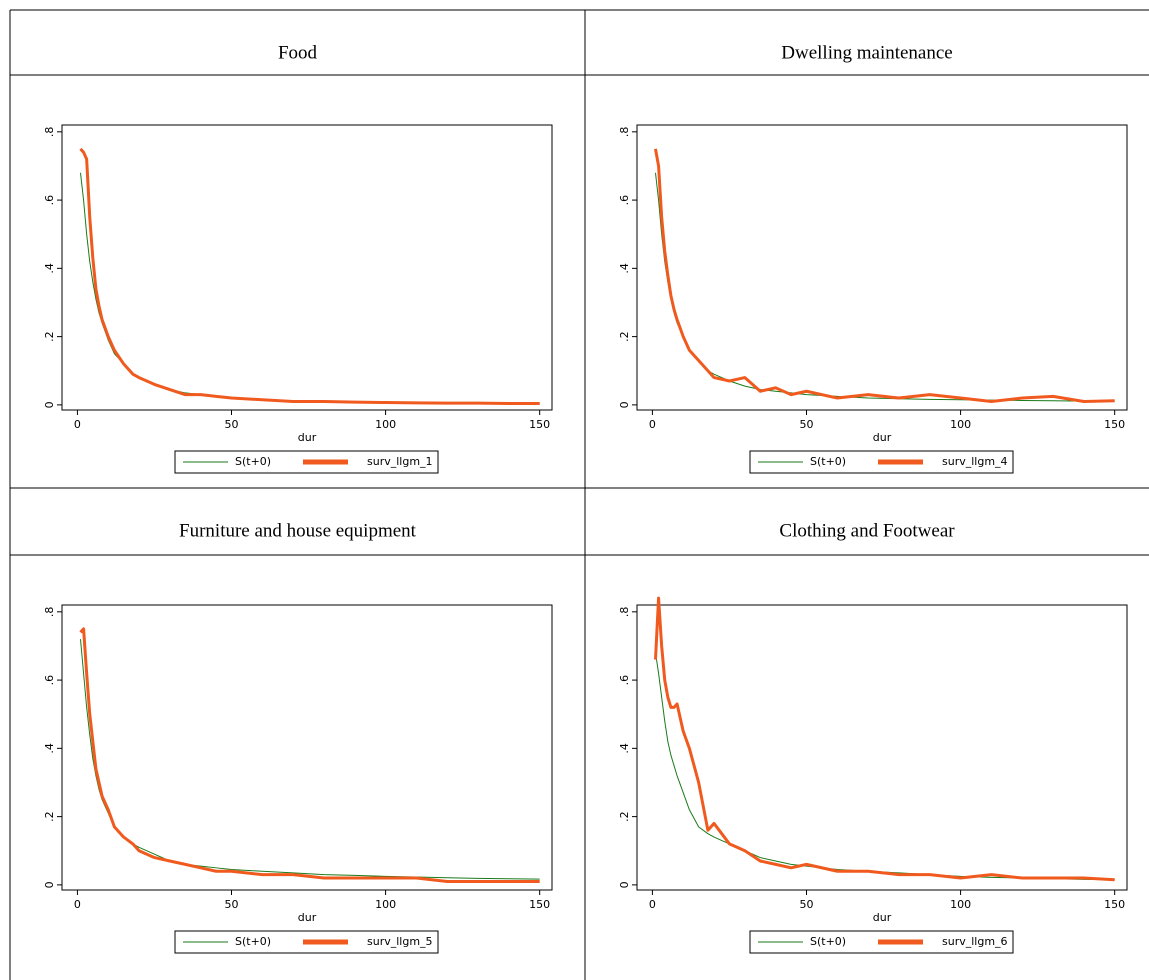 The width and height of the screenshot is (1149, 980). I want to click on legend-label: surv_llgm_5, so click(400, 941).